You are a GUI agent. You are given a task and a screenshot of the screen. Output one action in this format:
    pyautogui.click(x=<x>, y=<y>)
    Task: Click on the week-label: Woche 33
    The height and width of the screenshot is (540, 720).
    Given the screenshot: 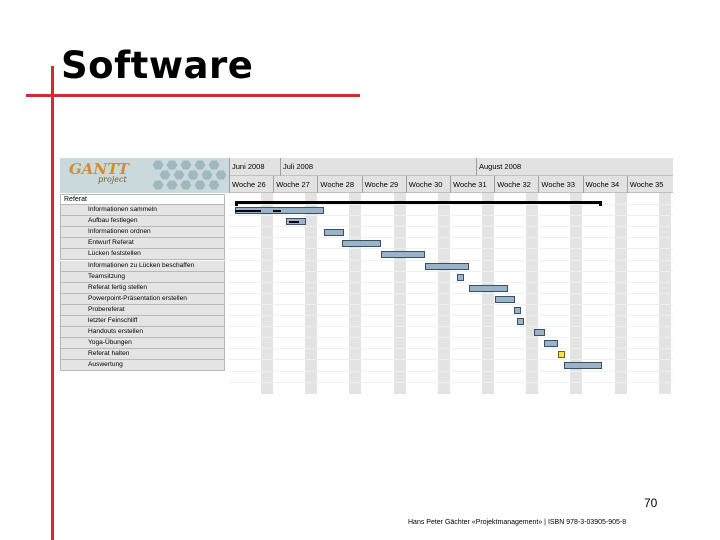 What is the action you would take?
    pyautogui.click(x=560, y=184)
    